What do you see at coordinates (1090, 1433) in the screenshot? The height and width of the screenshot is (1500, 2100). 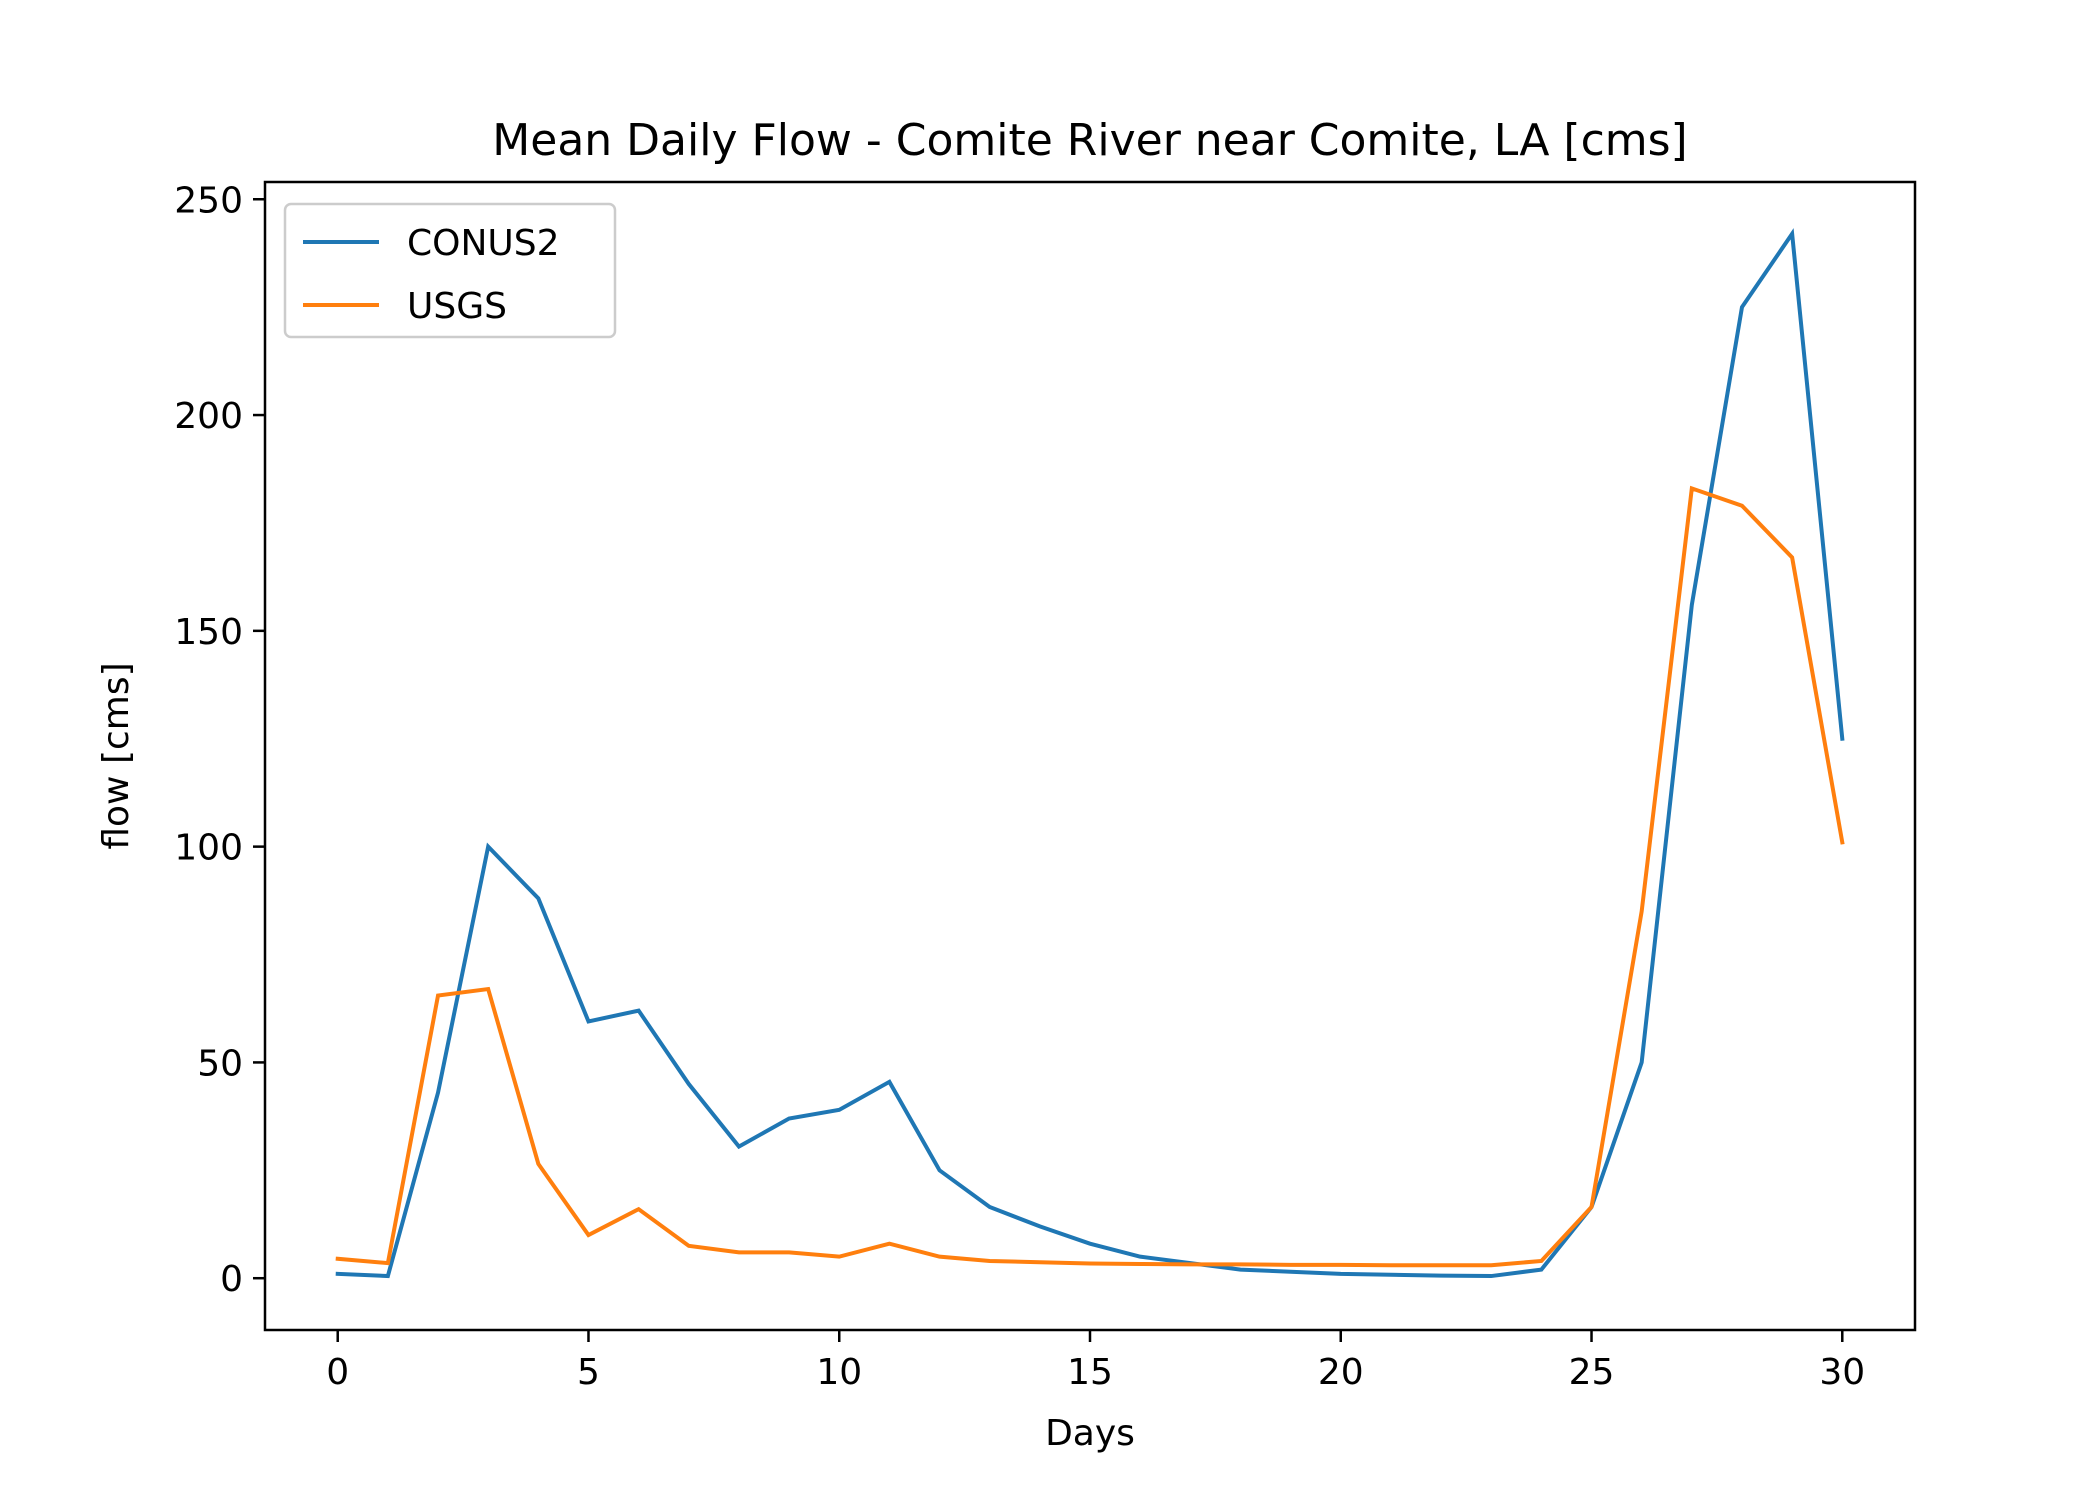 I see `x-axis-label: Days` at bounding box center [1090, 1433].